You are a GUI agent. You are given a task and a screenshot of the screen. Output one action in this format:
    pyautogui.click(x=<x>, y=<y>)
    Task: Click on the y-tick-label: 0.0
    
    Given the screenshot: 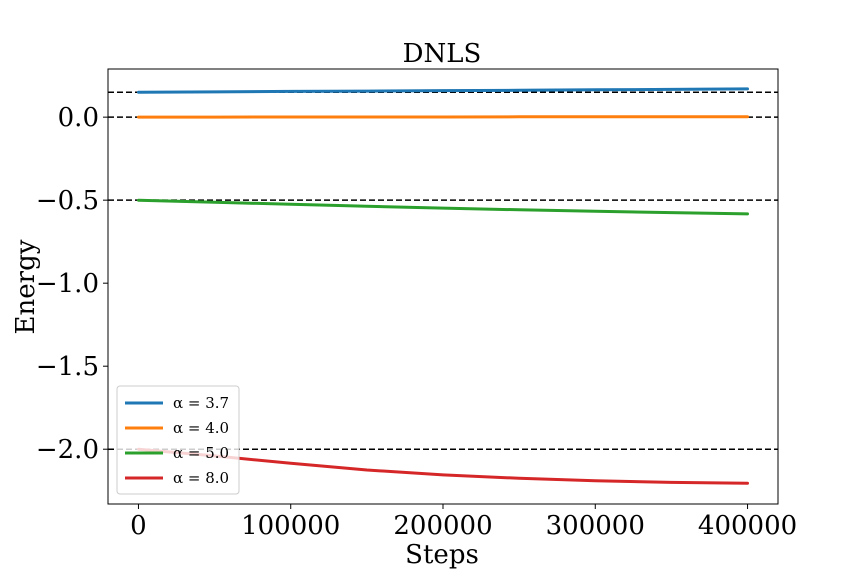 What is the action you would take?
    pyautogui.click(x=78, y=118)
    